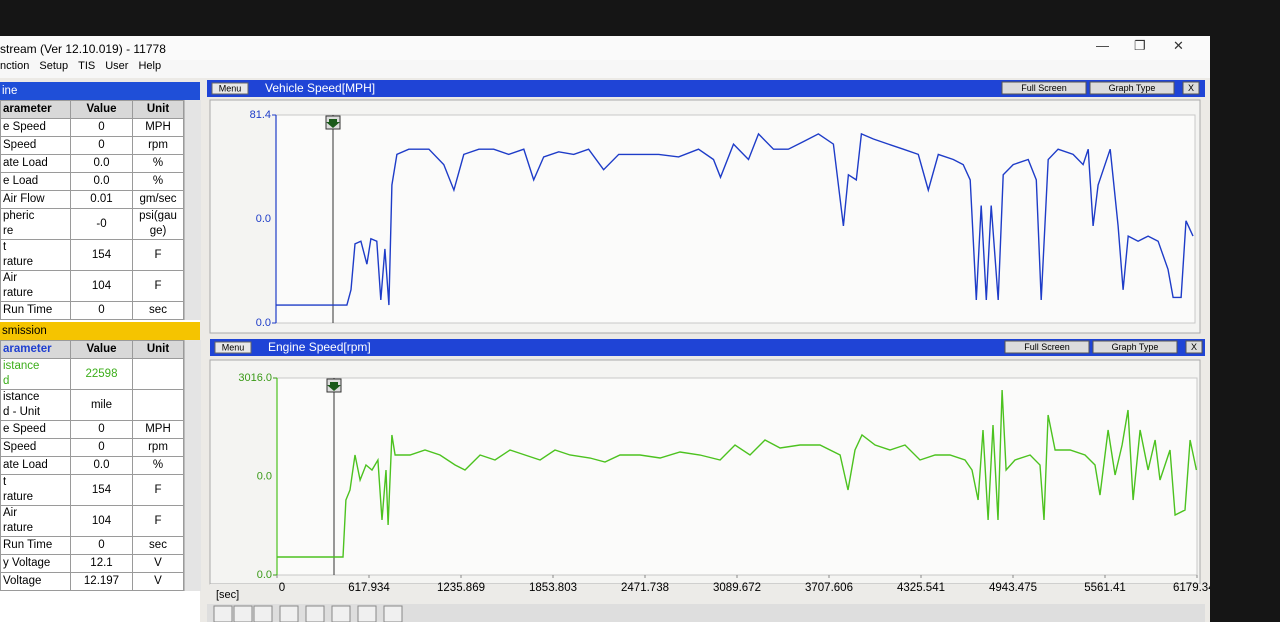 This screenshot has width=1280, height=622. Describe the element at coordinates (101, 310) in the screenshot. I see `cell: 0` at that location.